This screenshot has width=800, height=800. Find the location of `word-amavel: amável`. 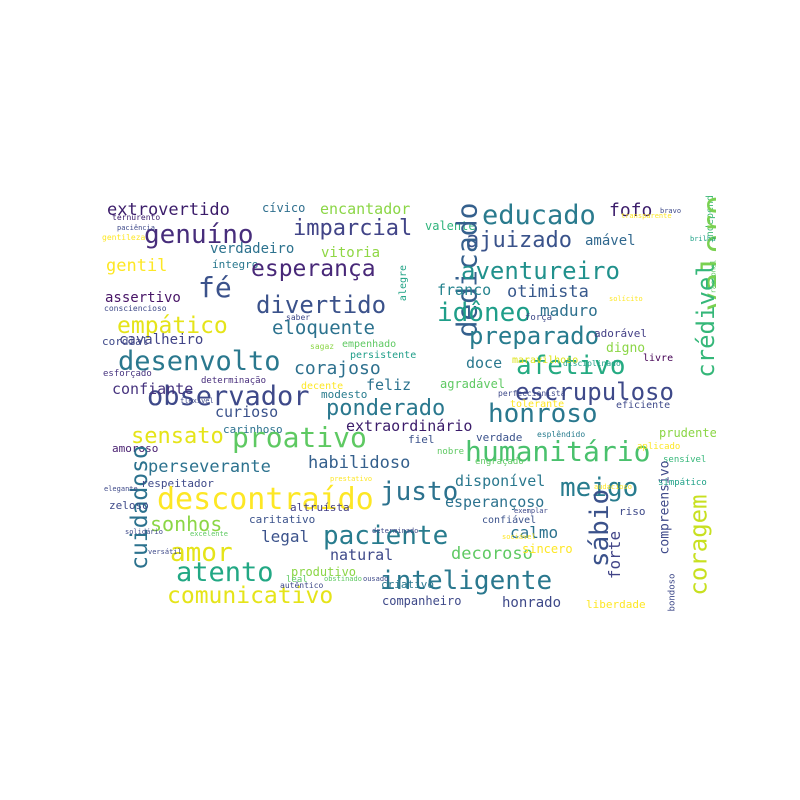

word-amavel: amável is located at coordinates (610, 241).